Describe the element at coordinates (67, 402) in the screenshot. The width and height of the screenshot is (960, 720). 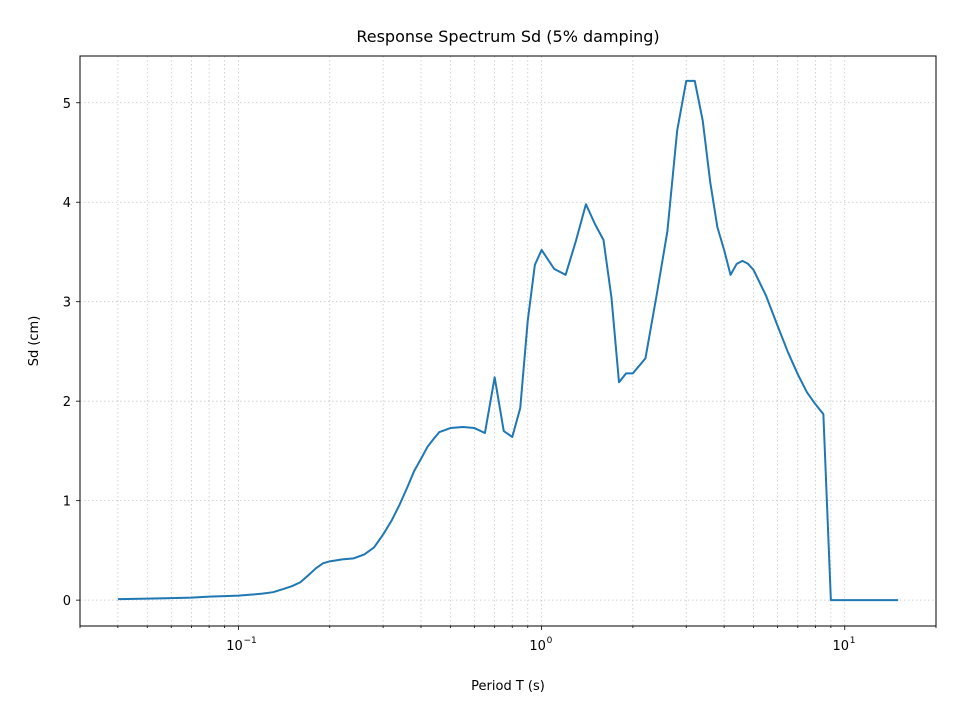
I see `y-tick-label: 2` at that location.